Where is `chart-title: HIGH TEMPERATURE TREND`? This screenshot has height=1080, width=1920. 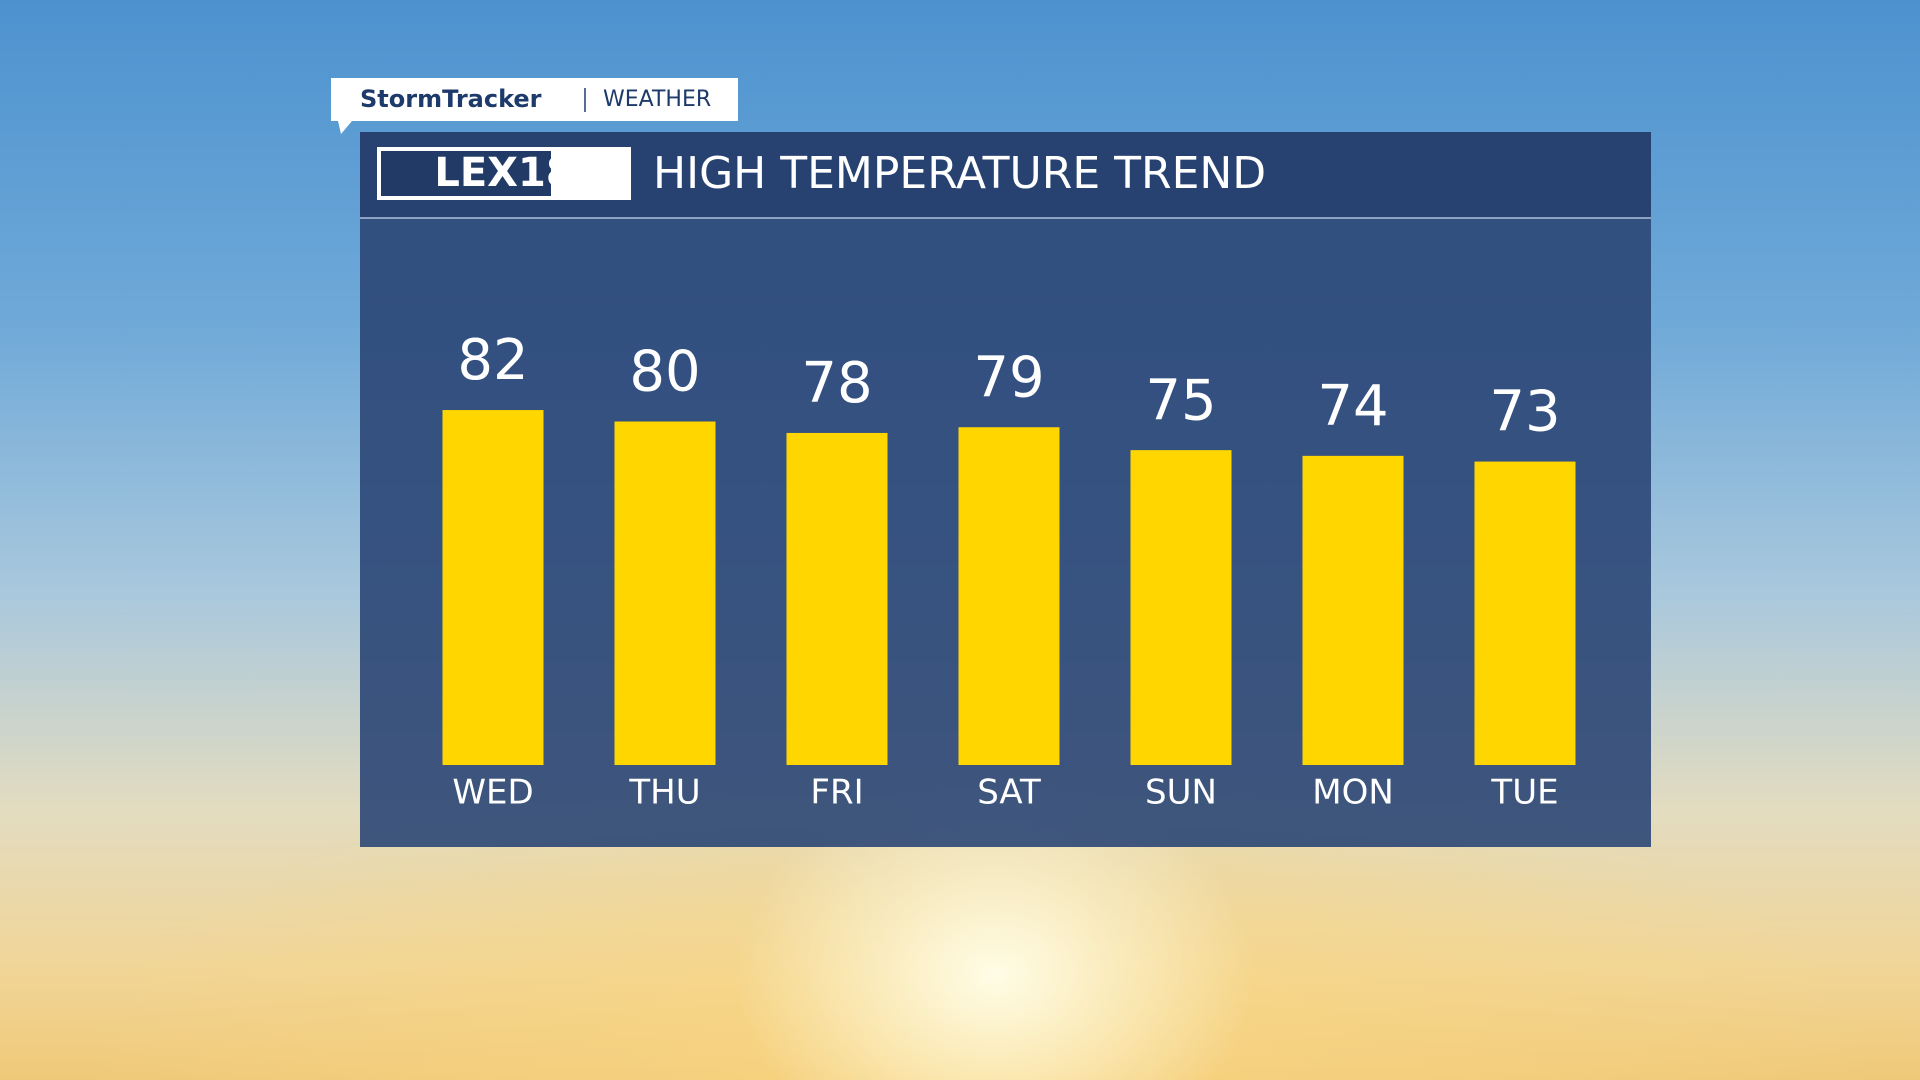 chart-title: HIGH TEMPERATURE TREND is located at coordinates (959, 173).